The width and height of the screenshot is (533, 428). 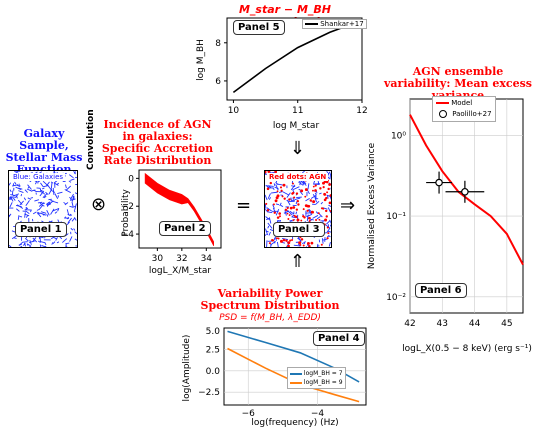 What do you see at coordinates (443, 114) in the screenshot?
I see `legend-data-marker-icon` at bounding box center [443, 114].